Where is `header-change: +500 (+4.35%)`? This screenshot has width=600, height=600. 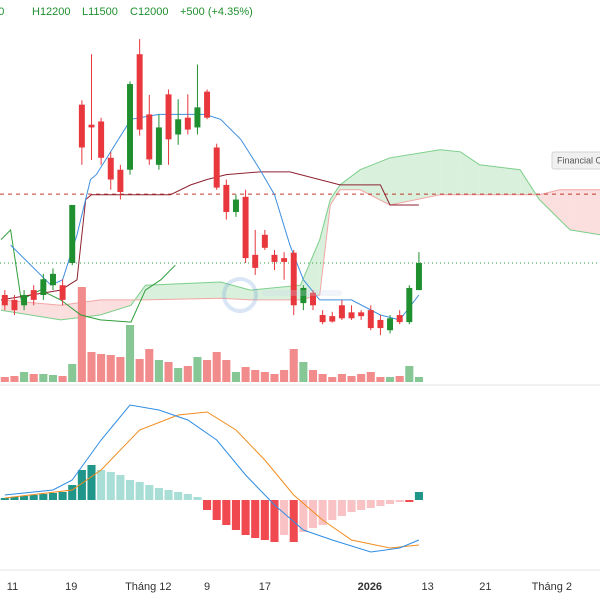 header-change: +500 (+4.35%) is located at coordinates (216, 12).